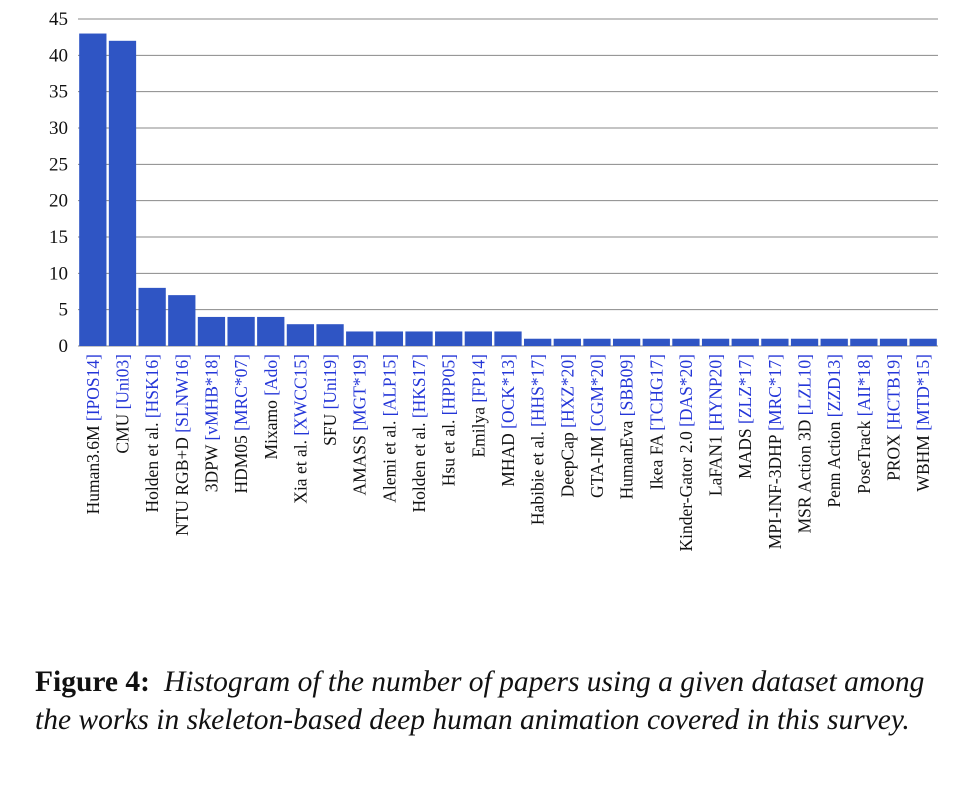  I want to click on citation-link: [XWCC15], so click(300, 395).